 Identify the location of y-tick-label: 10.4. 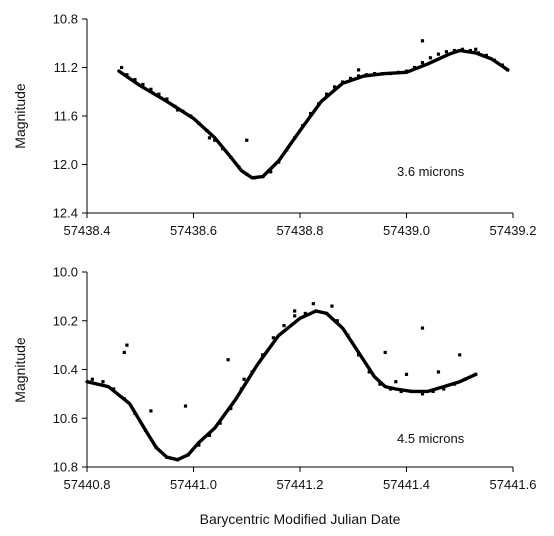
(65, 369).